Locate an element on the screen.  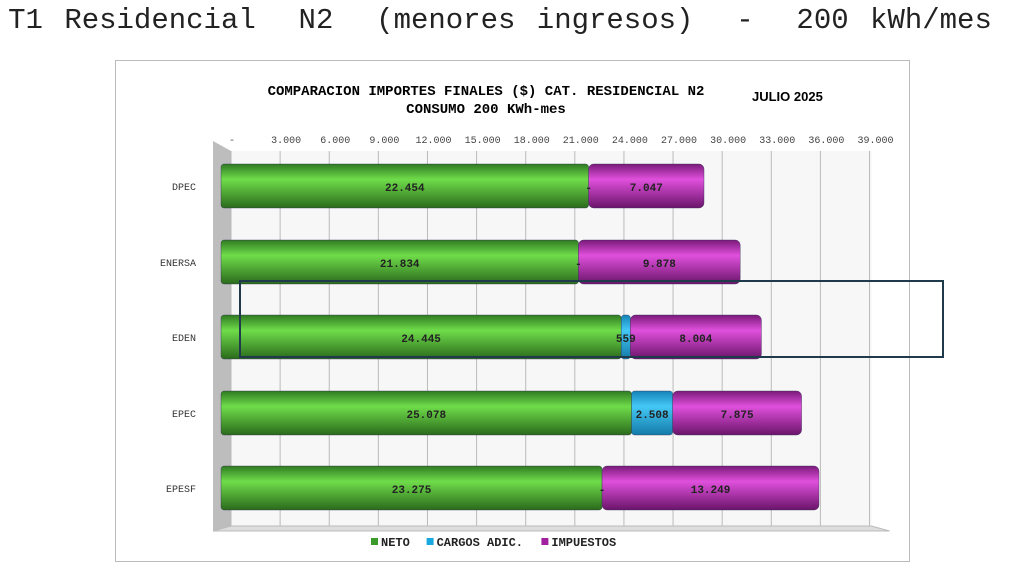
chart-subtitle: CONSUMO 200 KWh-mes is located at coordinates (486, 110).